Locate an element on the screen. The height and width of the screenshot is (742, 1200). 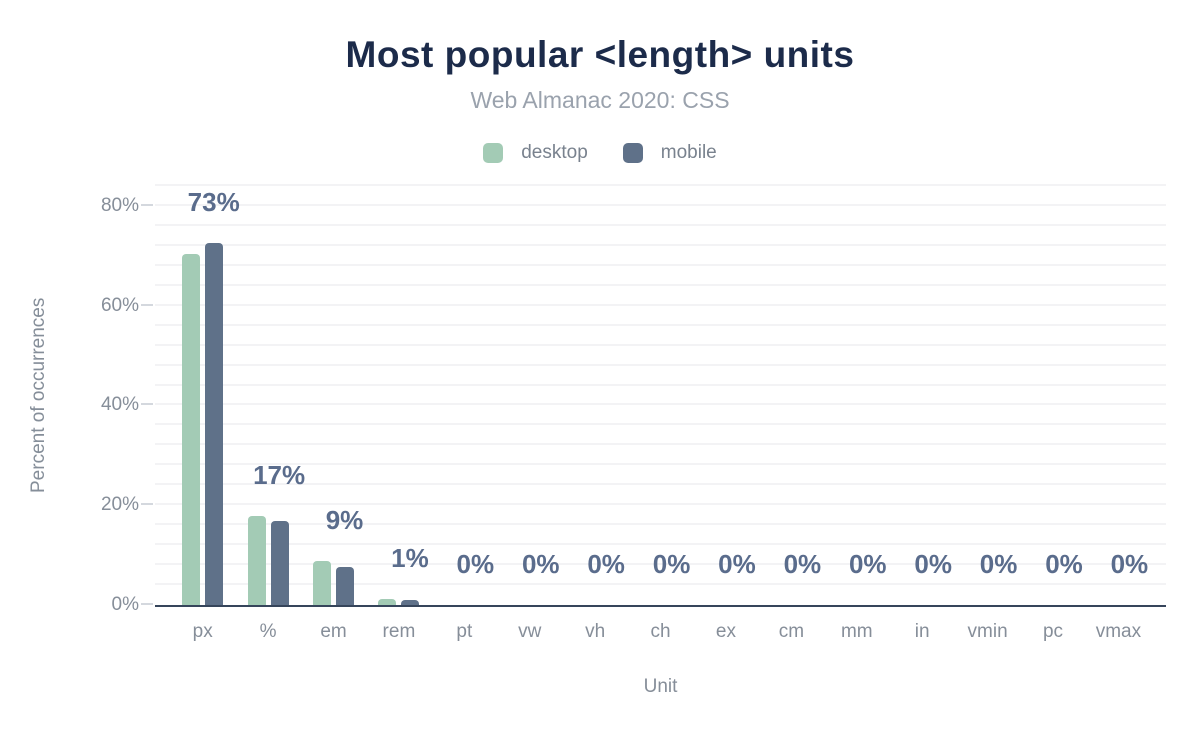
x-axis-category-label: in is located at coordinates (922, 631).